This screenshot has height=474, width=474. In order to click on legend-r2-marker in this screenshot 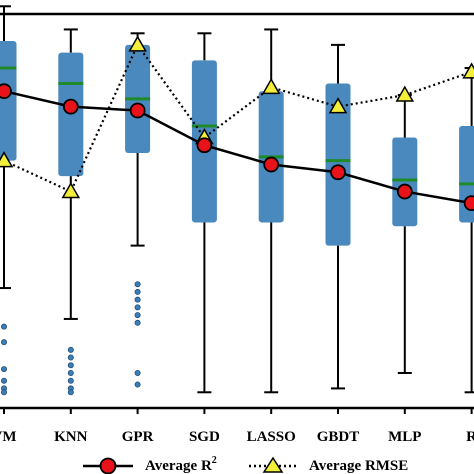, I will do `click(108, 465)`.